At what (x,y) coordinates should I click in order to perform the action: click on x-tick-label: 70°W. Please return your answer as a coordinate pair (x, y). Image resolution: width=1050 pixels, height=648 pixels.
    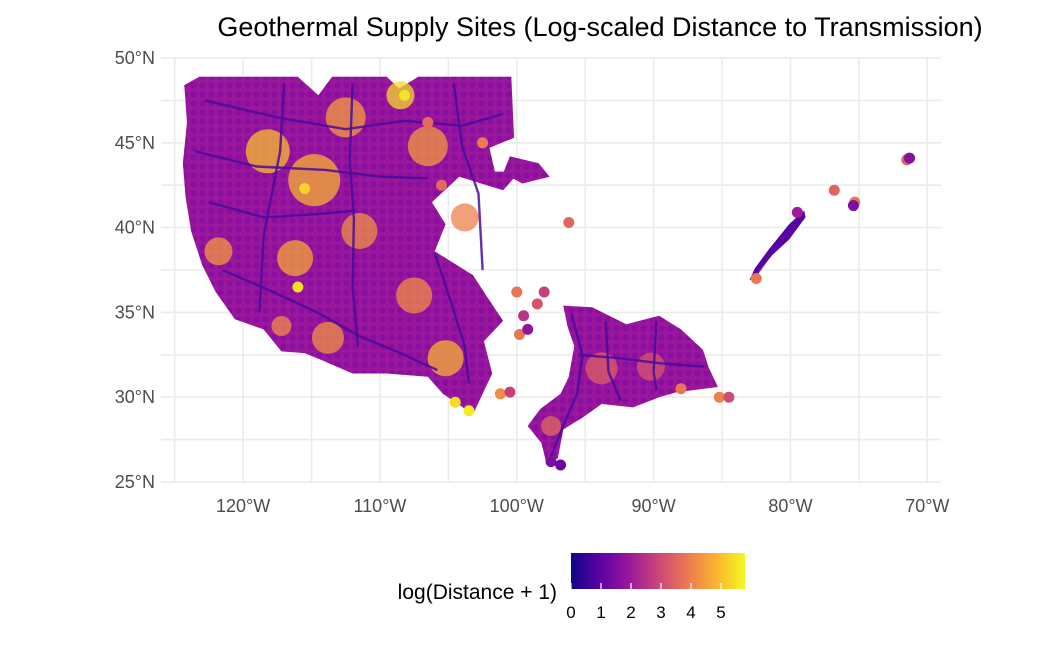
    Looking at the image, I should click on (927, 506).